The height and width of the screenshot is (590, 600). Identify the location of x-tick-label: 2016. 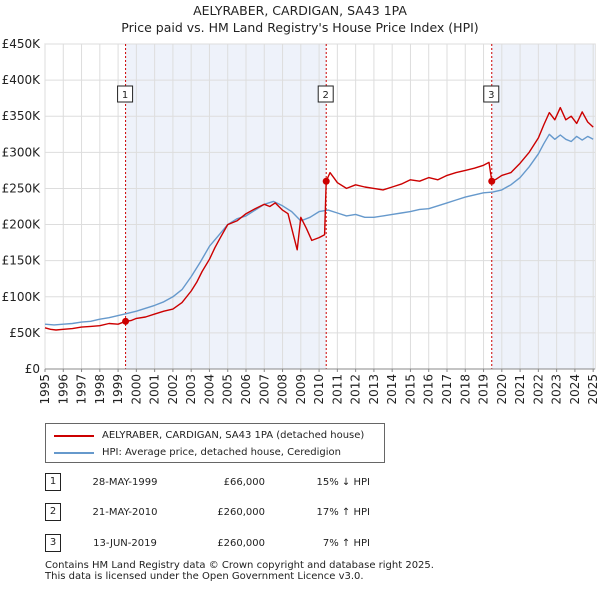
(429, 389).